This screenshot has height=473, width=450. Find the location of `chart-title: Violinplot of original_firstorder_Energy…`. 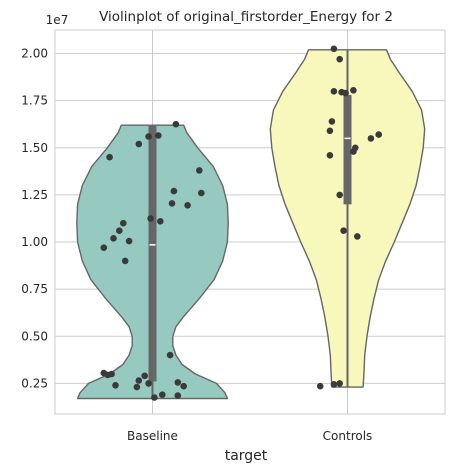

chart-title: Violinplot of original_firstorder_Energy… is located at coordinates (246, 17).